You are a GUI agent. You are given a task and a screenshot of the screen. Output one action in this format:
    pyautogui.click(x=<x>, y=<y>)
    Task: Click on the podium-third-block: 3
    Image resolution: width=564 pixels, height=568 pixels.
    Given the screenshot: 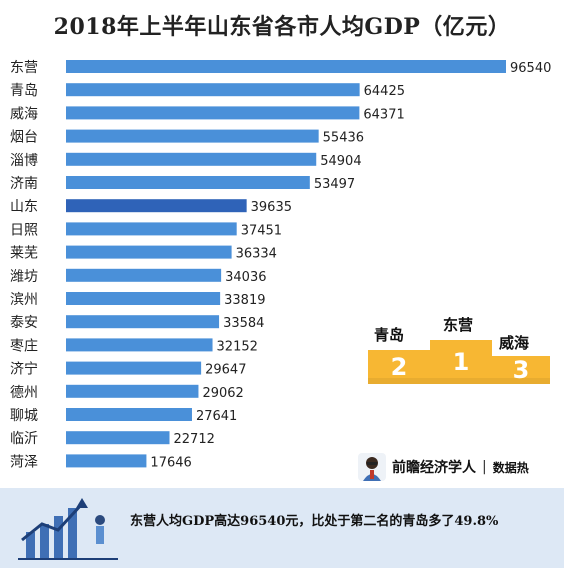 What is the action you would take?
    pyautogui.click(x=521, y=370)
    